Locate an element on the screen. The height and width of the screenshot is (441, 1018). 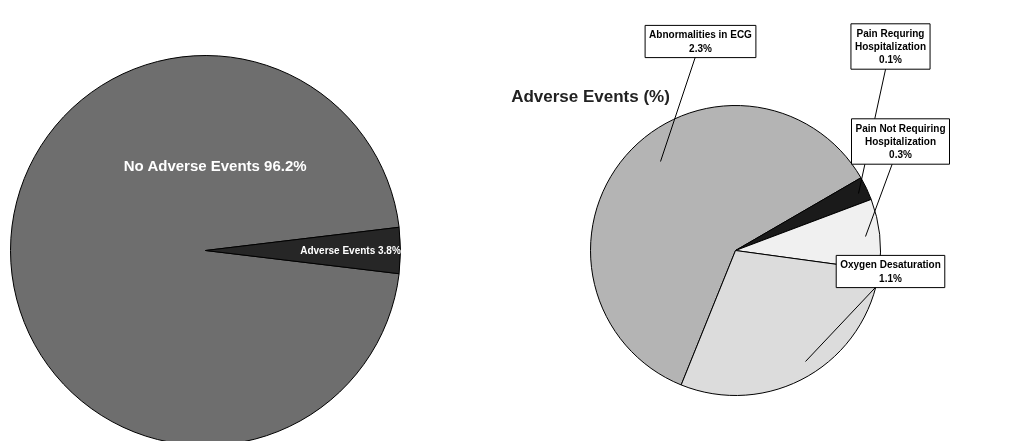
slice-label: Pain Not Requiring Hospitalization is located at coordinates (900, 134).